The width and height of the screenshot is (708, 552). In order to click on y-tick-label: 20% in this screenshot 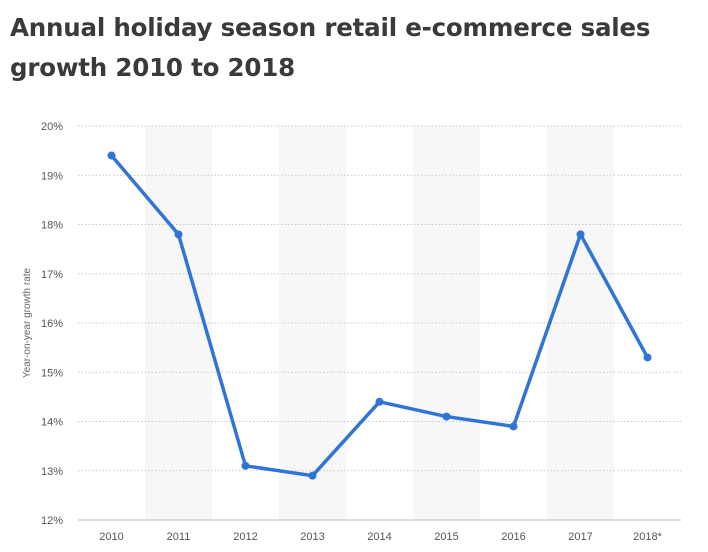, I will do `click(52, 127)`.